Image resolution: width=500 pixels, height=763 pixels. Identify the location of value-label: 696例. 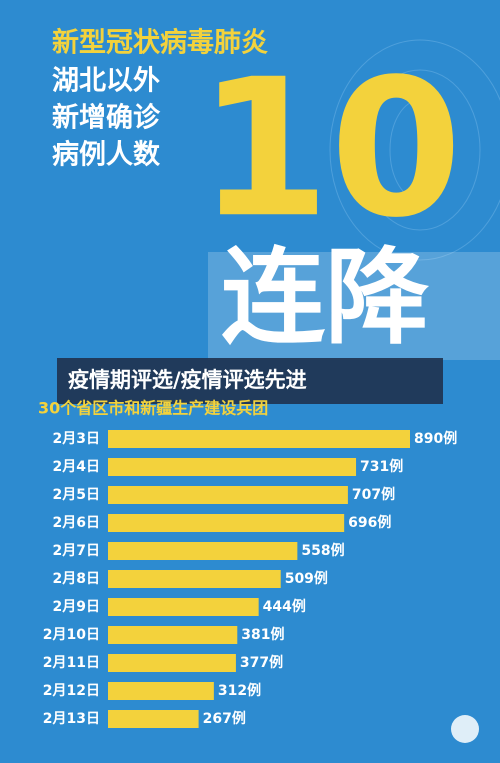
(369, 522).